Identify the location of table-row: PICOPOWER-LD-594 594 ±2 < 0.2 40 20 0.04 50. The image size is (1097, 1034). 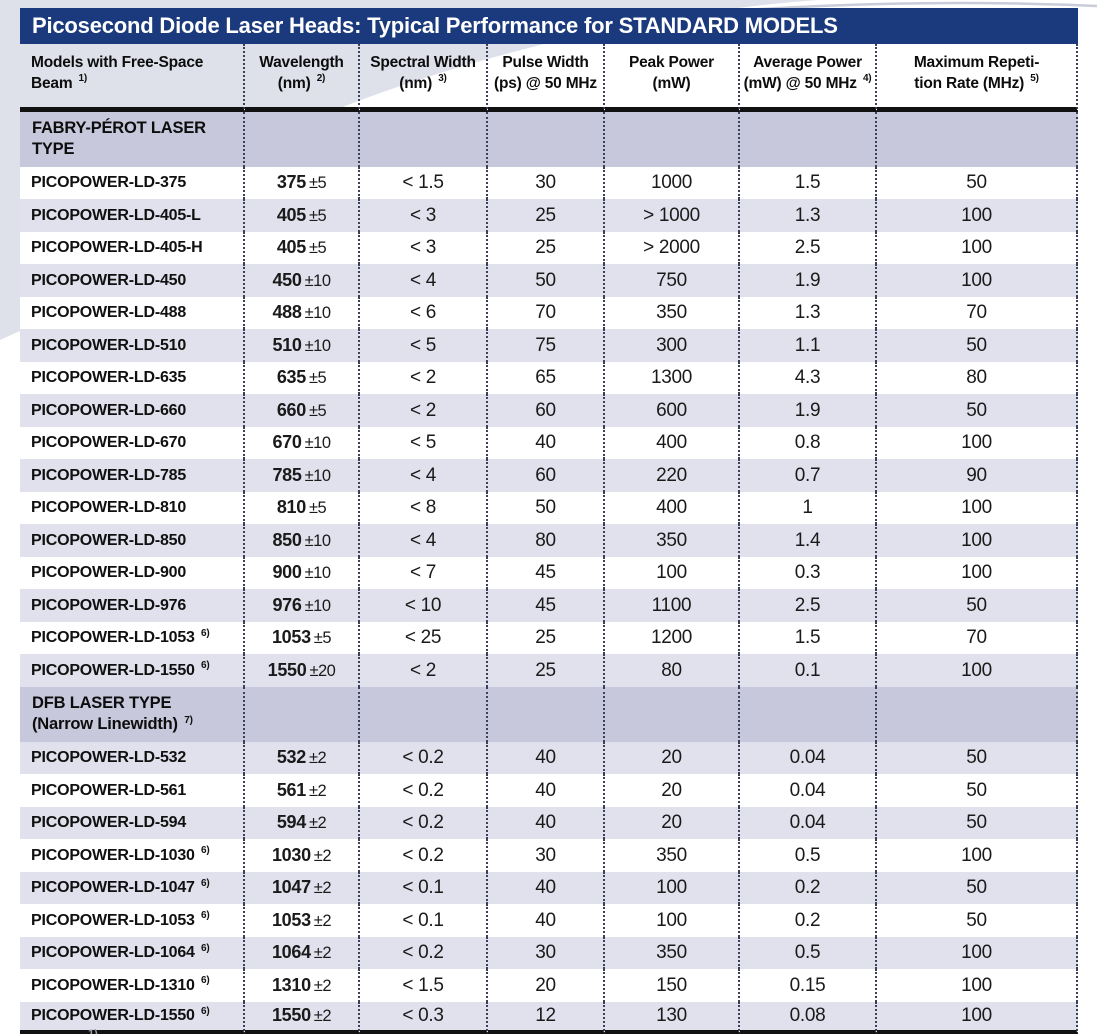
(549, 823).